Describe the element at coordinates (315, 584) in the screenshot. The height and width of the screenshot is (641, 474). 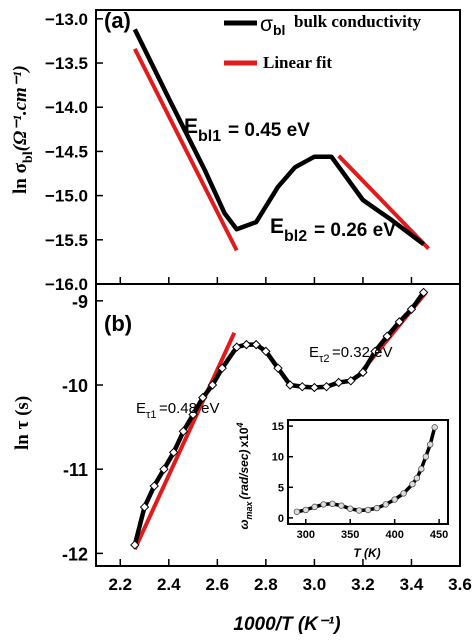
I see `panel-b-xtick-label: 3.0` at that location.